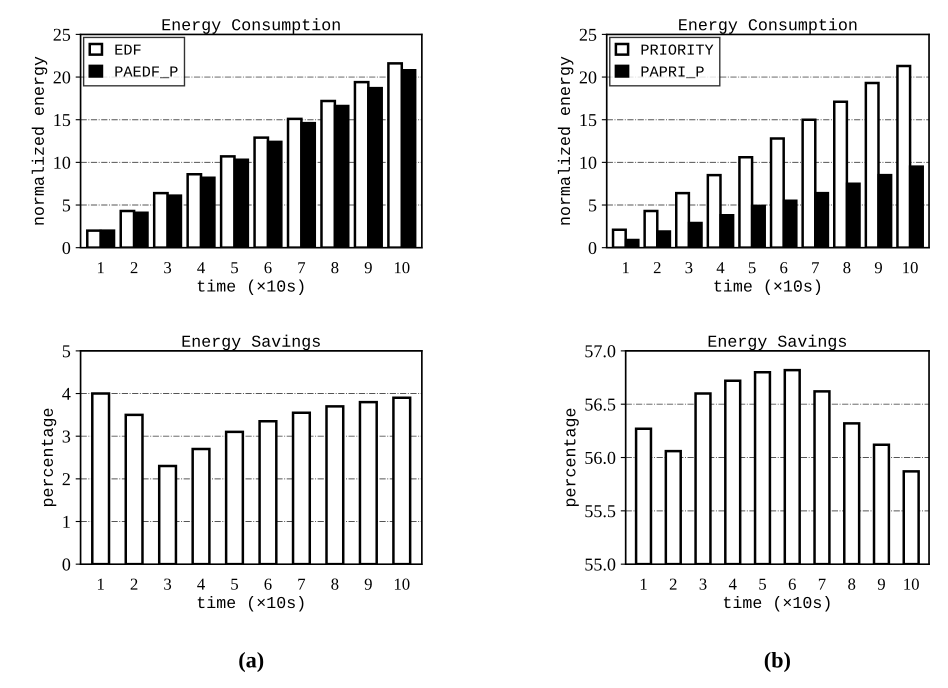 The width and height of the screenshot is (948, 688). What do you see at coordinates (600, 564) in the screenshot?
I see `y-tick-label: 55.0` at bounding box center [600, 564].